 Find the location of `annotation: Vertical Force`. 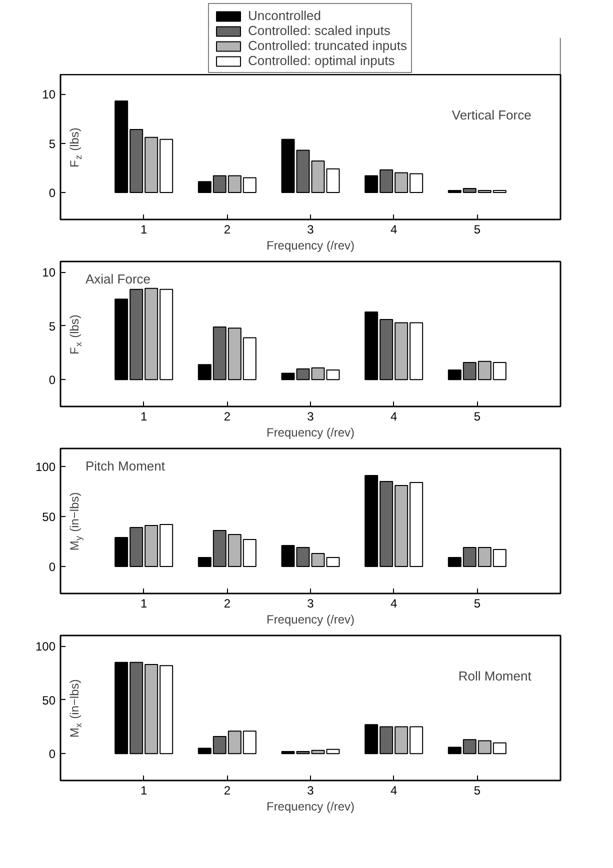

annotation: Vertical Force is located at coordinates (492, 115).